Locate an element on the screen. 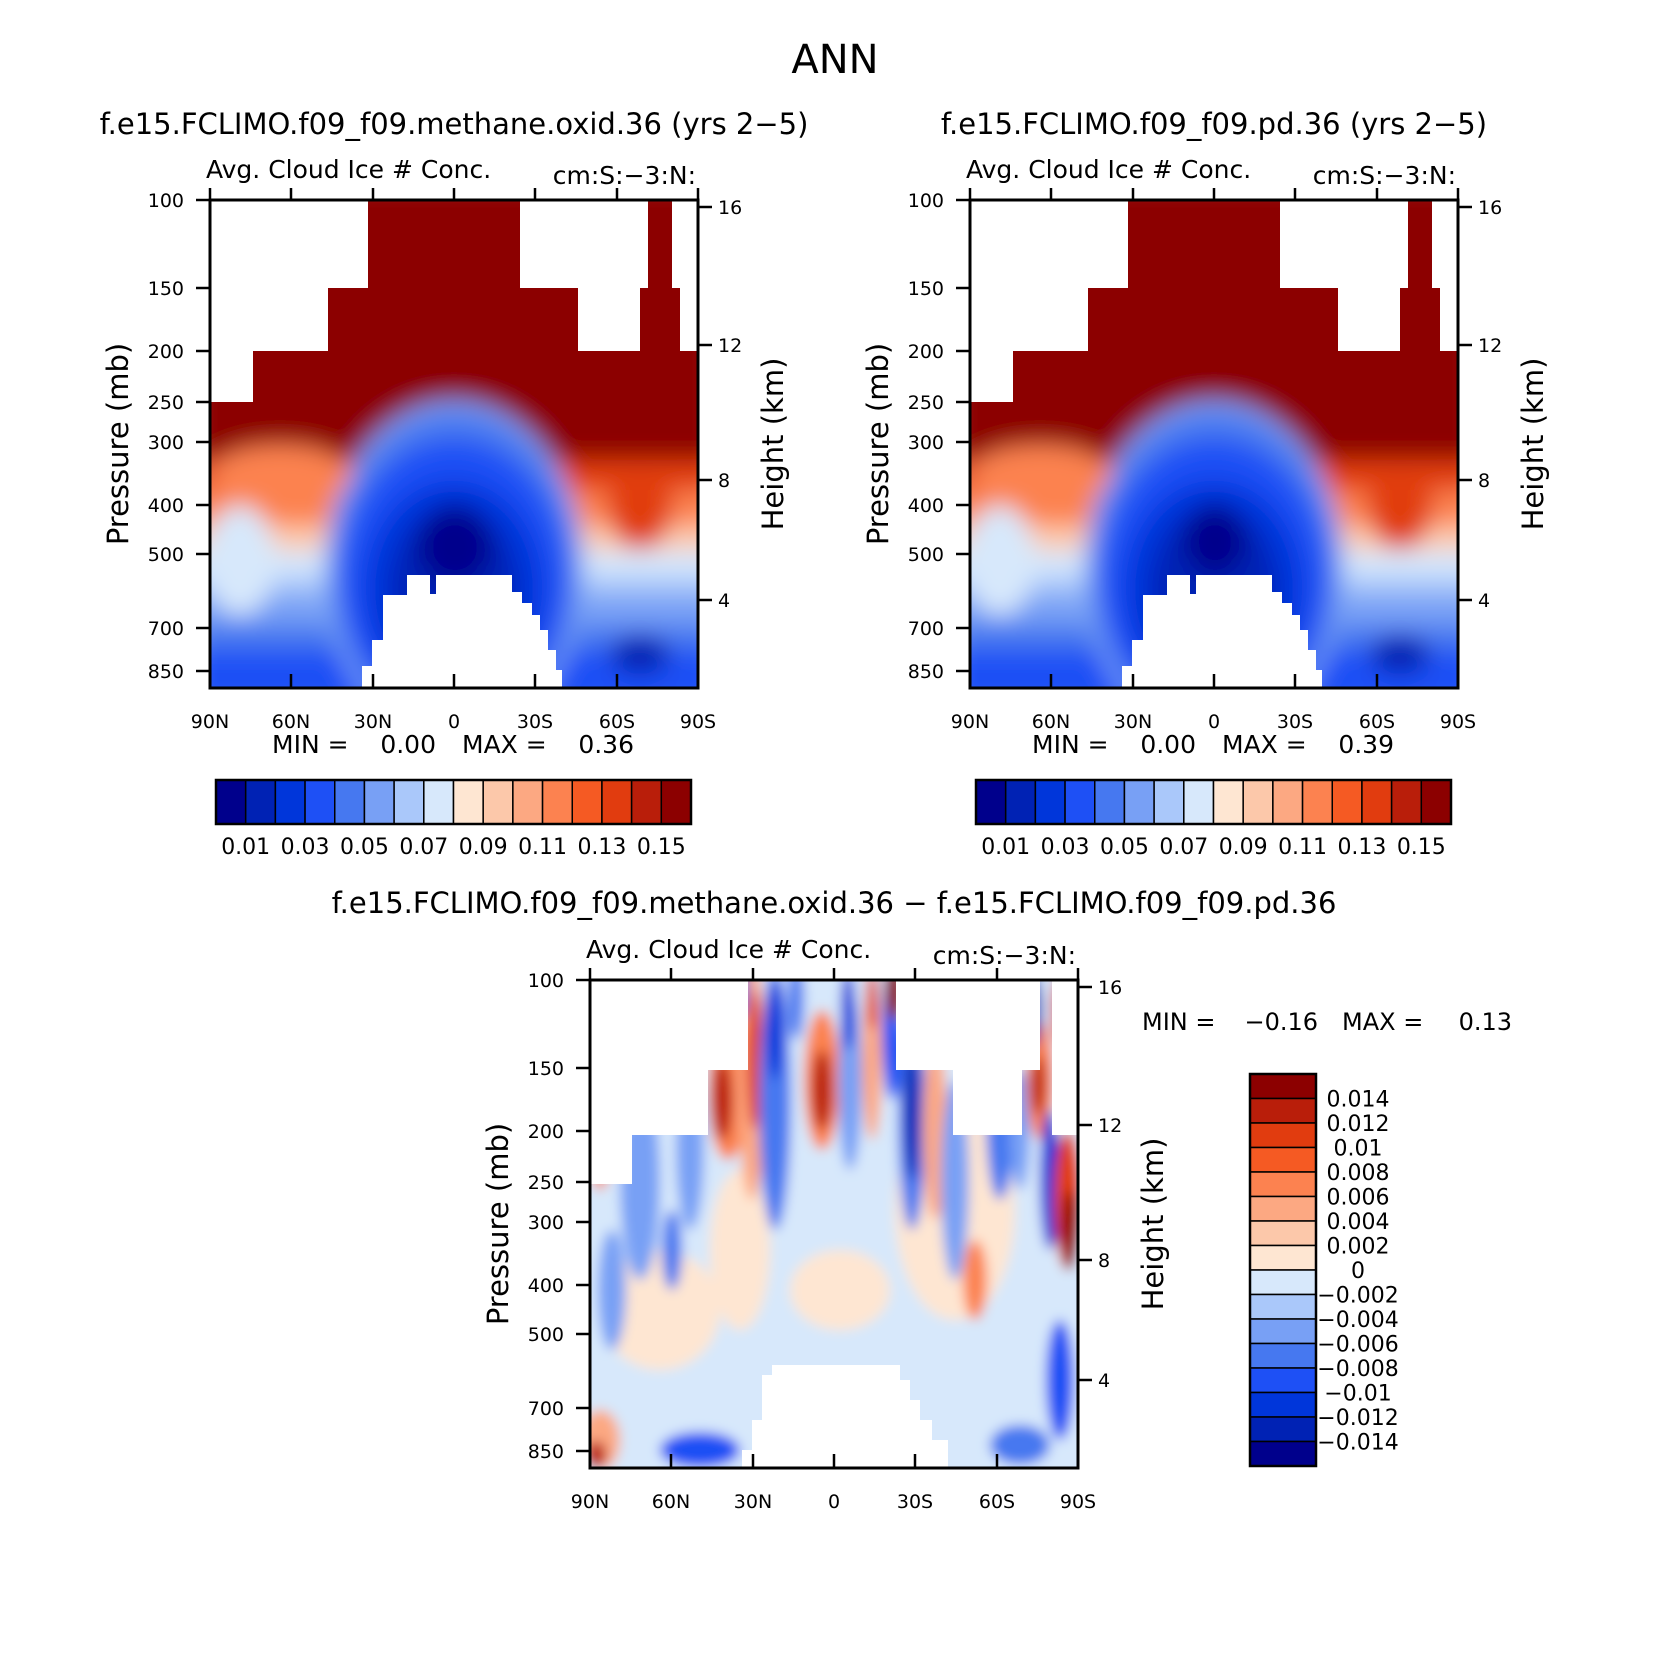 This screenshot has width=1658, height=1660. panel-3-variable-label: Avg. Cloud Ice # Conc. is located at coordinates (728, 949).